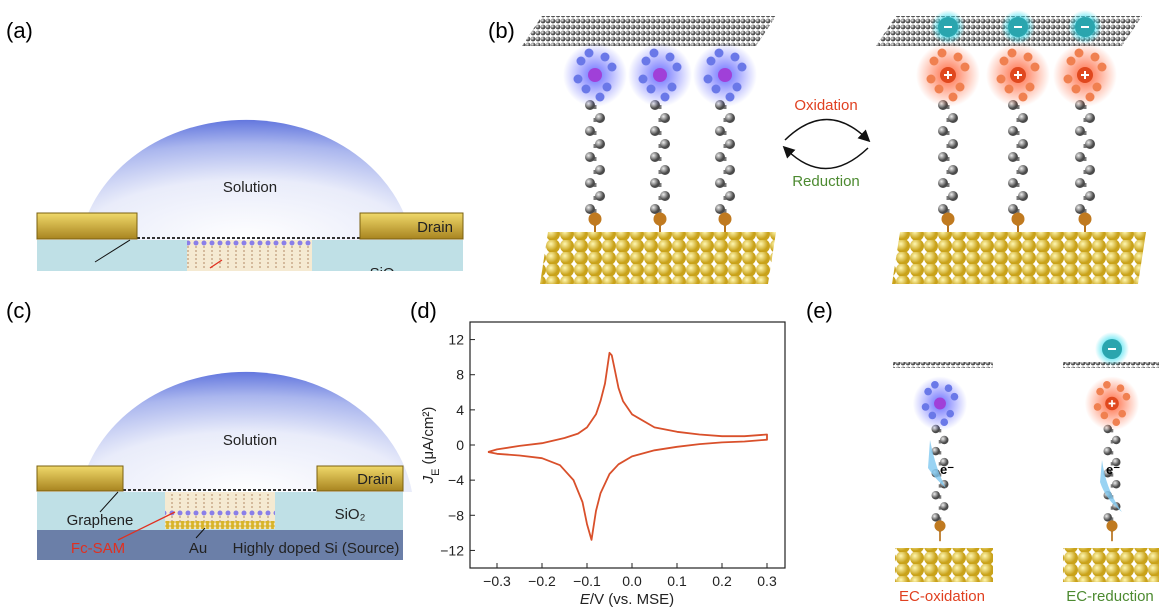 This screenshot has height=607, width=1159. I want to click on reduction-arrow, so click(825, 157).